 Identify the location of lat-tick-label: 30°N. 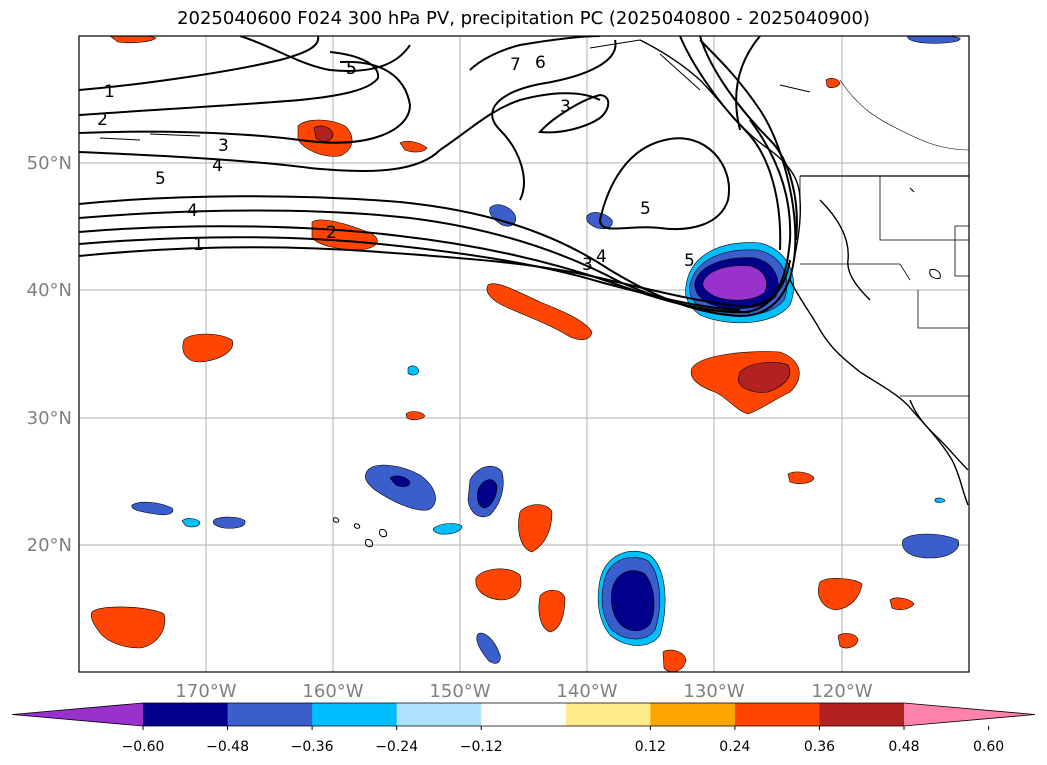
(49, 418).